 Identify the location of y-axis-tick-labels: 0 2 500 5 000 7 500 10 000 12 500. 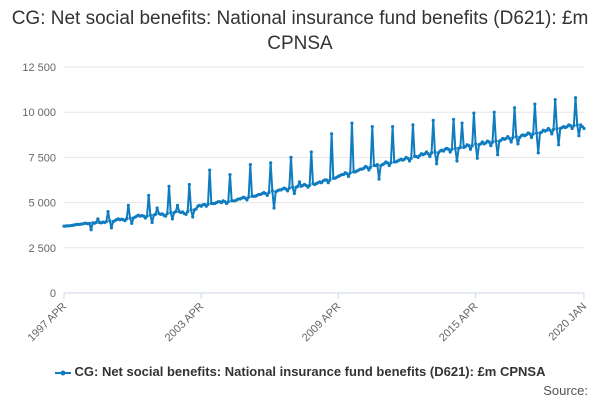
(39, 181).